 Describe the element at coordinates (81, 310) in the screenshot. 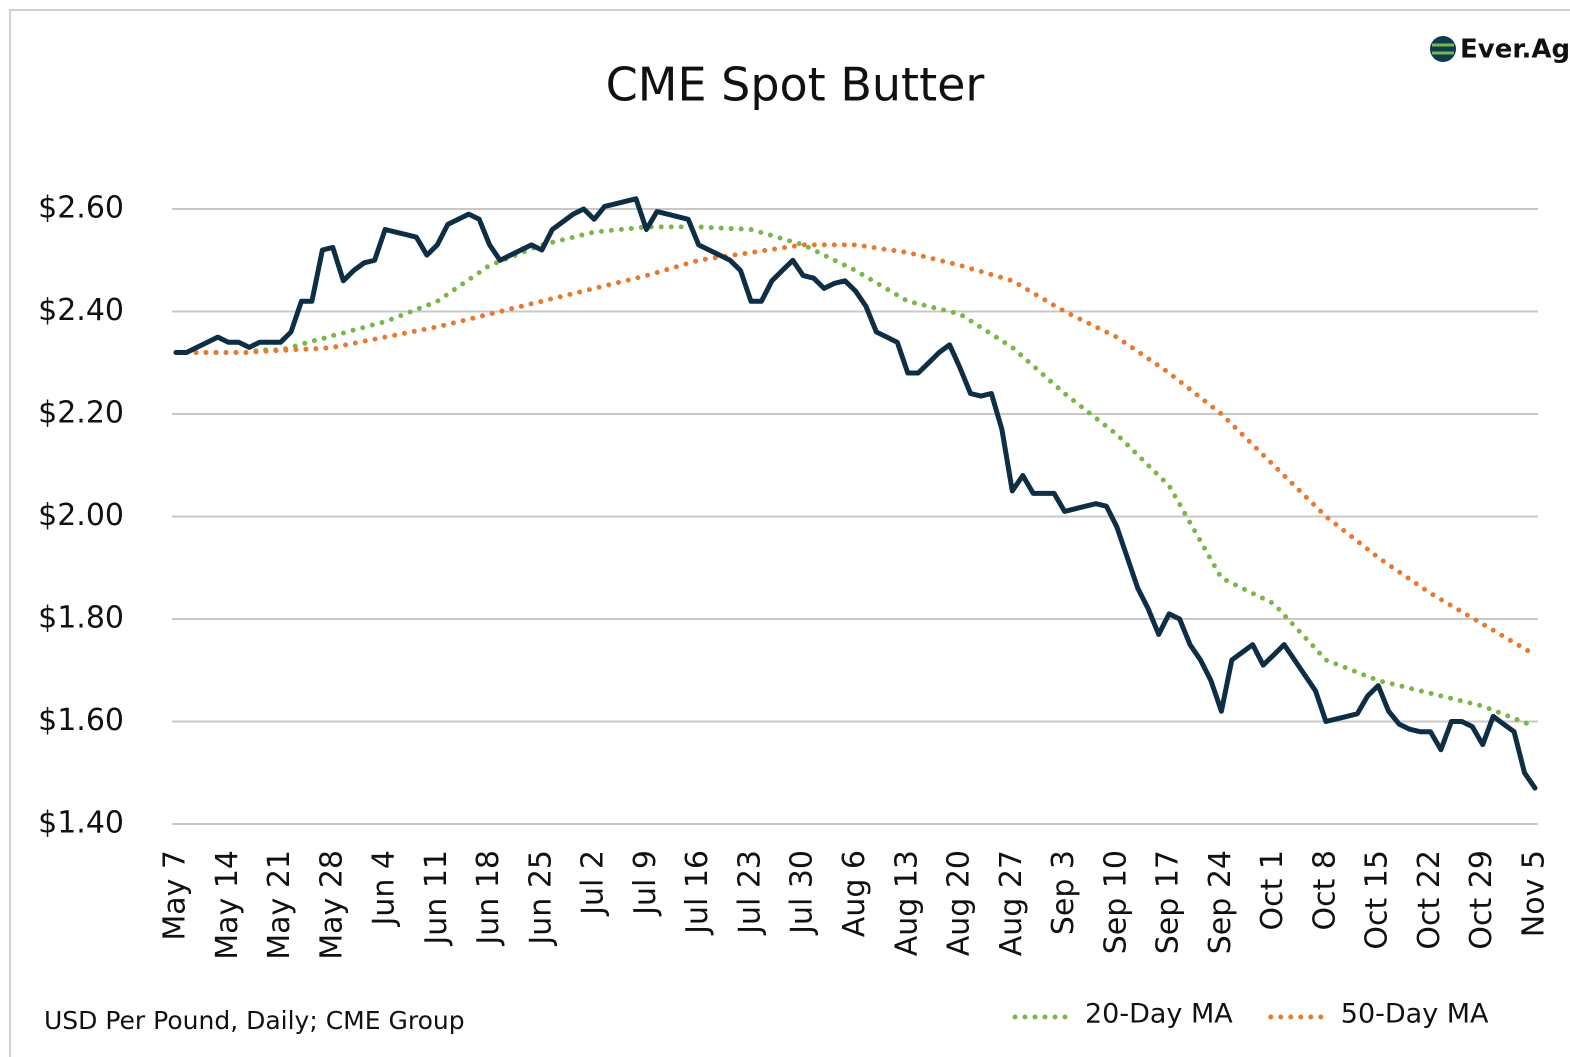

I see `y-tick-label: $2.40` at that location.